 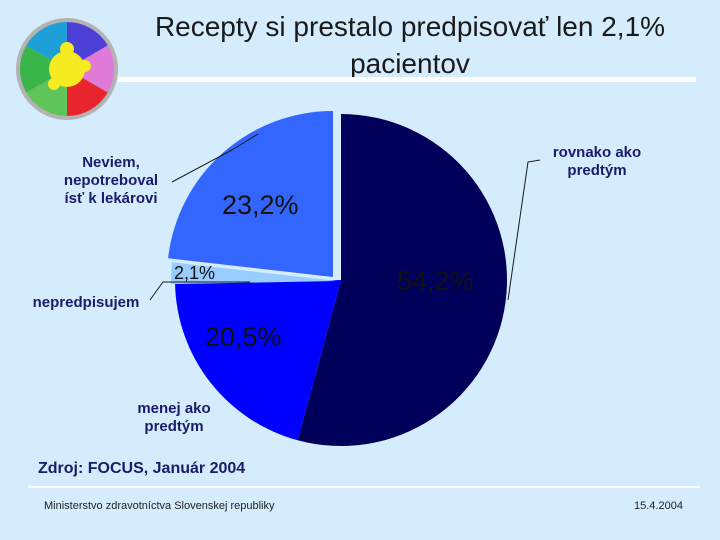 I want to click on value-label-dunno: 23,2%, so click(x=260, y=205).